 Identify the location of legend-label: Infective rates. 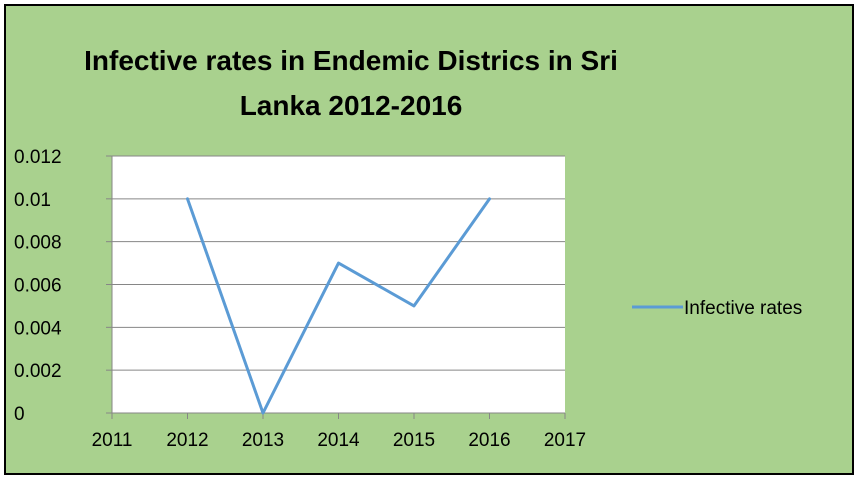
(743, 308).